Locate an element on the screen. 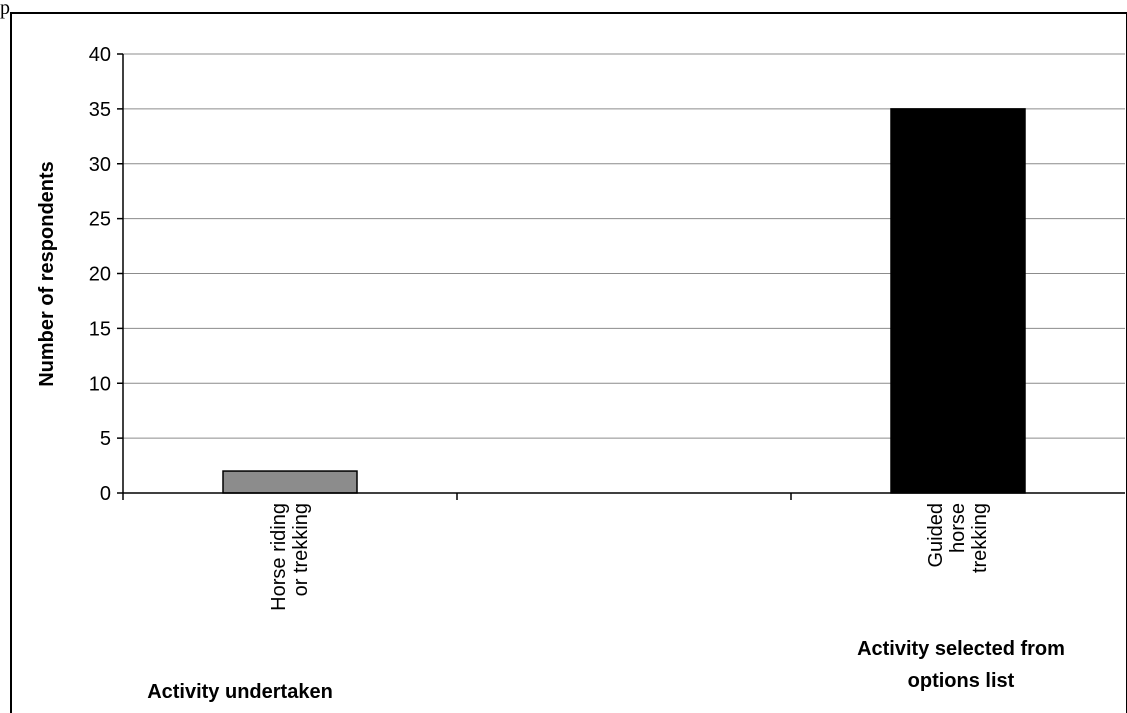 The height and width of the screenshot is (713, 1127). page-top-text: p is located at coordinates (5, 9).